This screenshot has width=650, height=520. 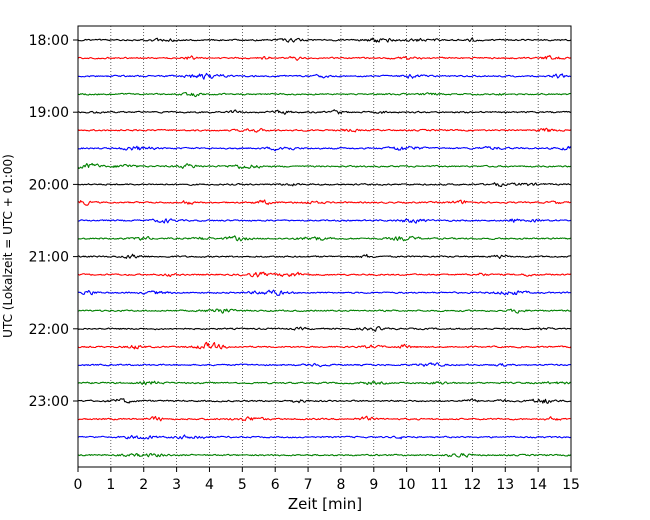 I want to click on x-tick-label: 1, so click(x=110, y=485).